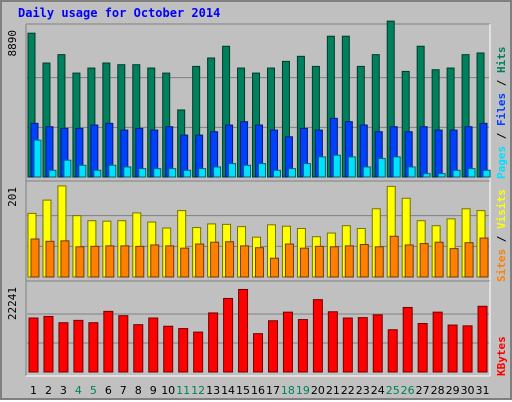 Image resolution: width=512 pixels, height=402 pixels. What do you see at coordinates (501, 356) in the screenshot?
I see `legend-kbytes: KBytes` at bounding box center [501, 356].